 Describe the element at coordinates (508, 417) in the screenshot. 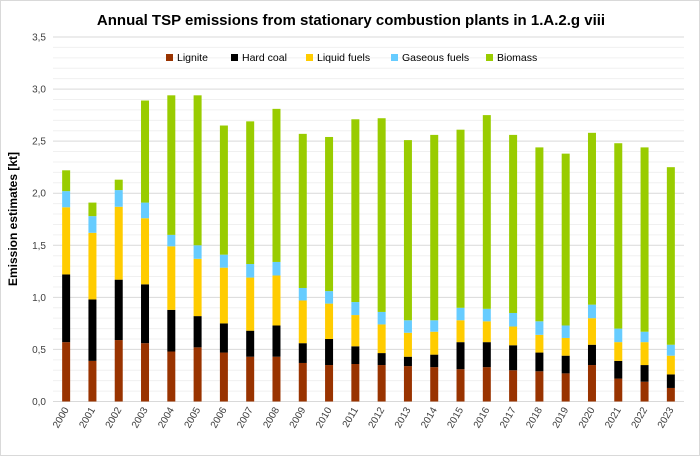

I see `x-tick-label: 2017` at that location.